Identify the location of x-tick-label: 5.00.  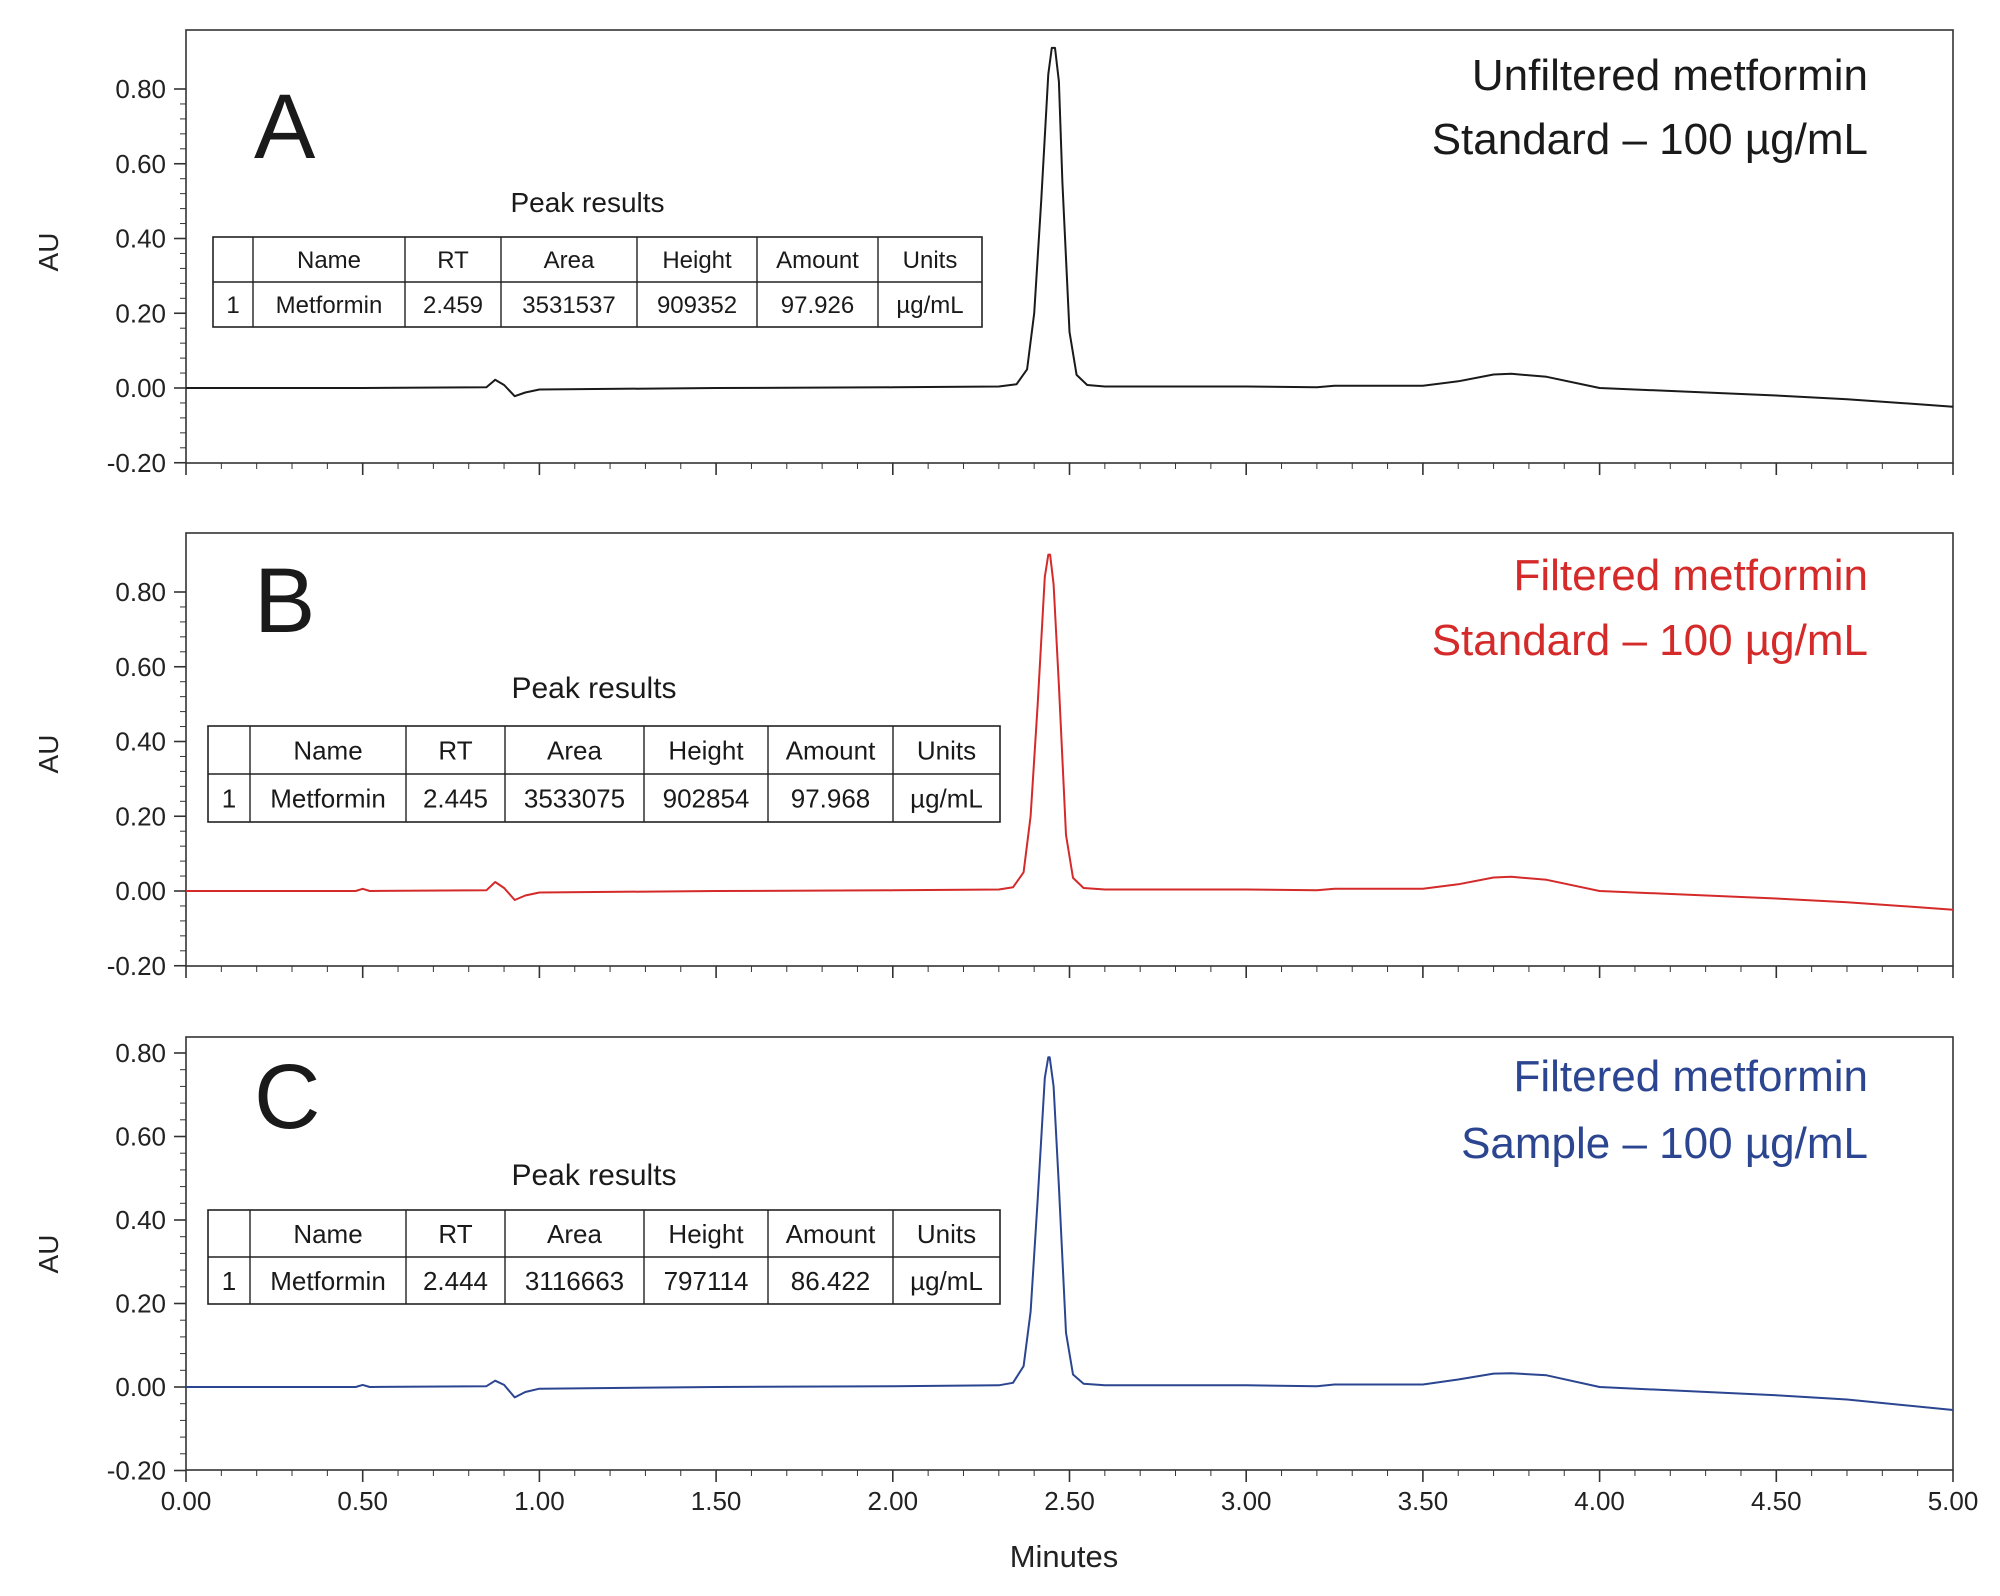
(1953, 1501).